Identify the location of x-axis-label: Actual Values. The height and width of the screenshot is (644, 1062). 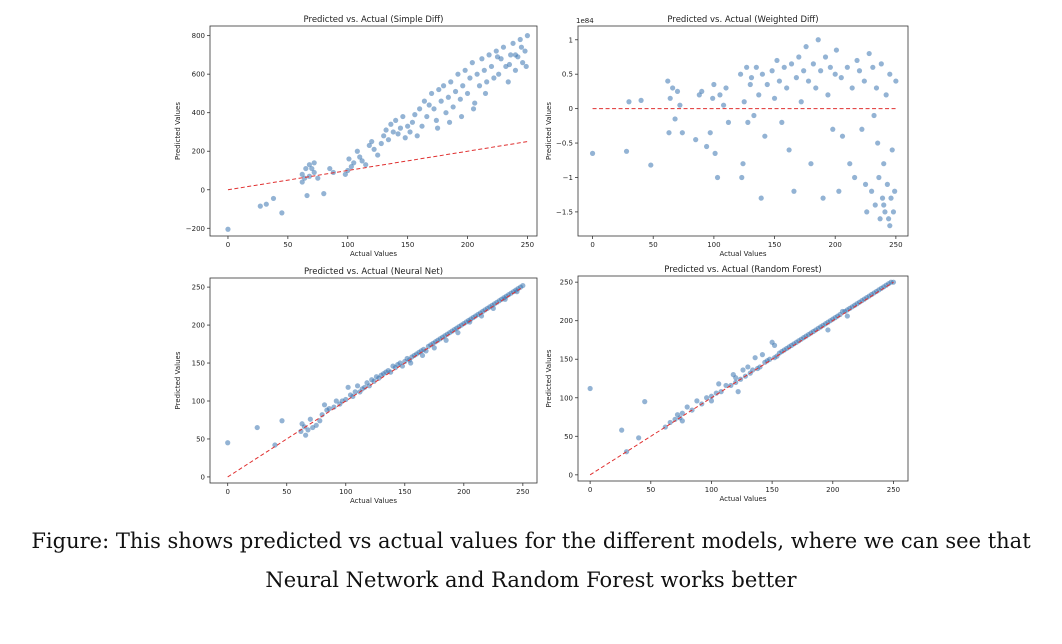
(742, 499).